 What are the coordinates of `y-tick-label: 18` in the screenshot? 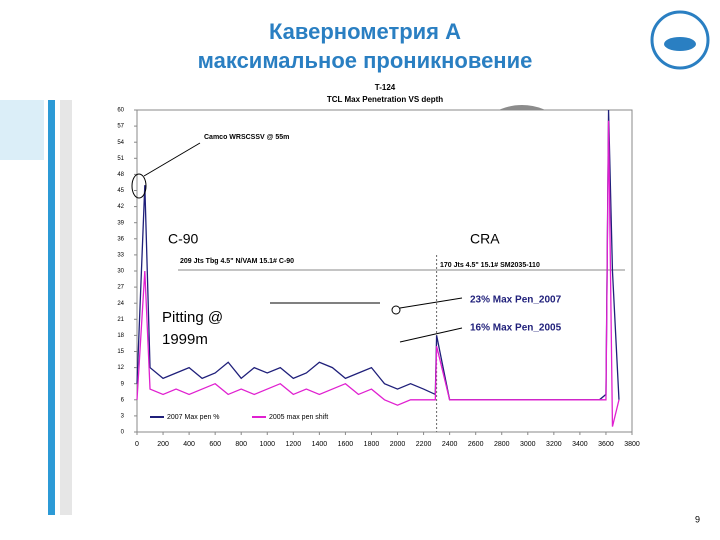 It's located at (120, 336).